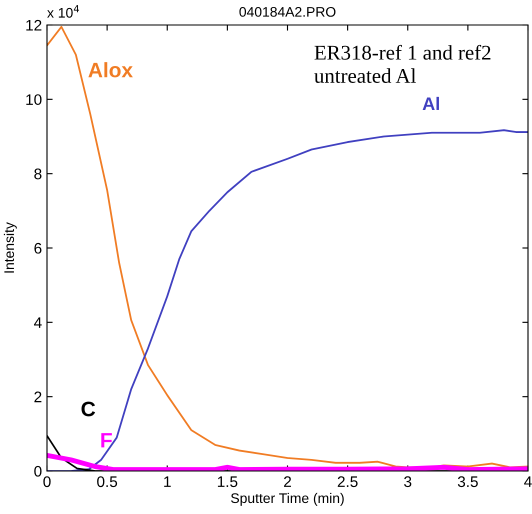 This screenshot has width=532, height=514. Describe the element at coordinates (38, 322) in the screenshot. I see `y-tick-label: 4` at that location.